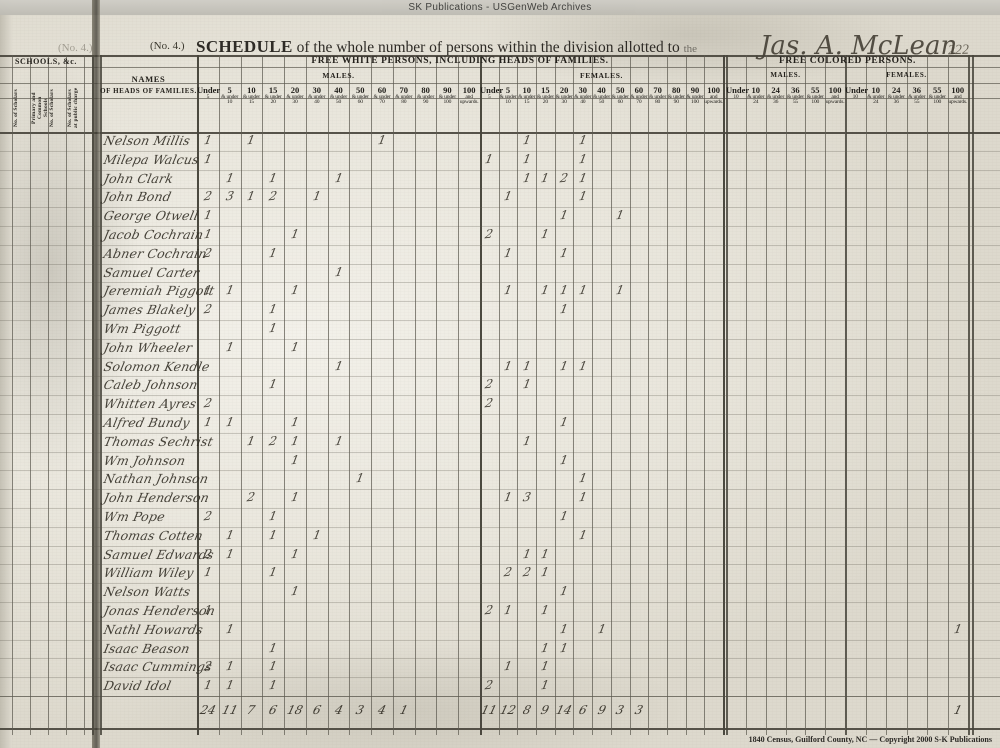 Image resolution: width=1000 pixels, height=748 pixels. I want to click on total-white-females: 9, so click(601, 710).